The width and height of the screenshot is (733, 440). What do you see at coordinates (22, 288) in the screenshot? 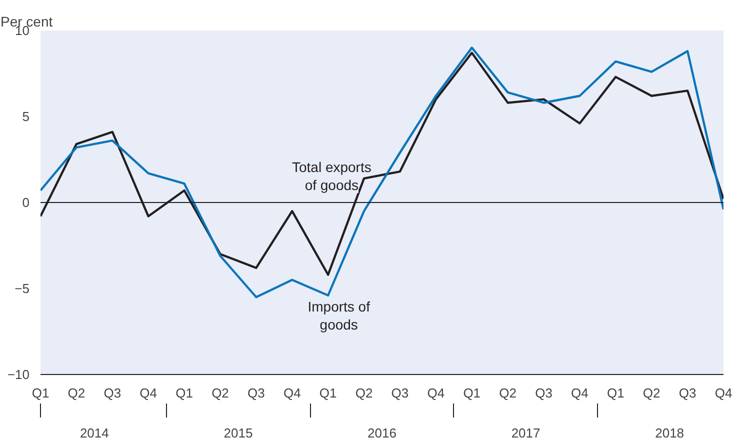
I see `y-tick-label: −5` at bounding box center [22, 288].